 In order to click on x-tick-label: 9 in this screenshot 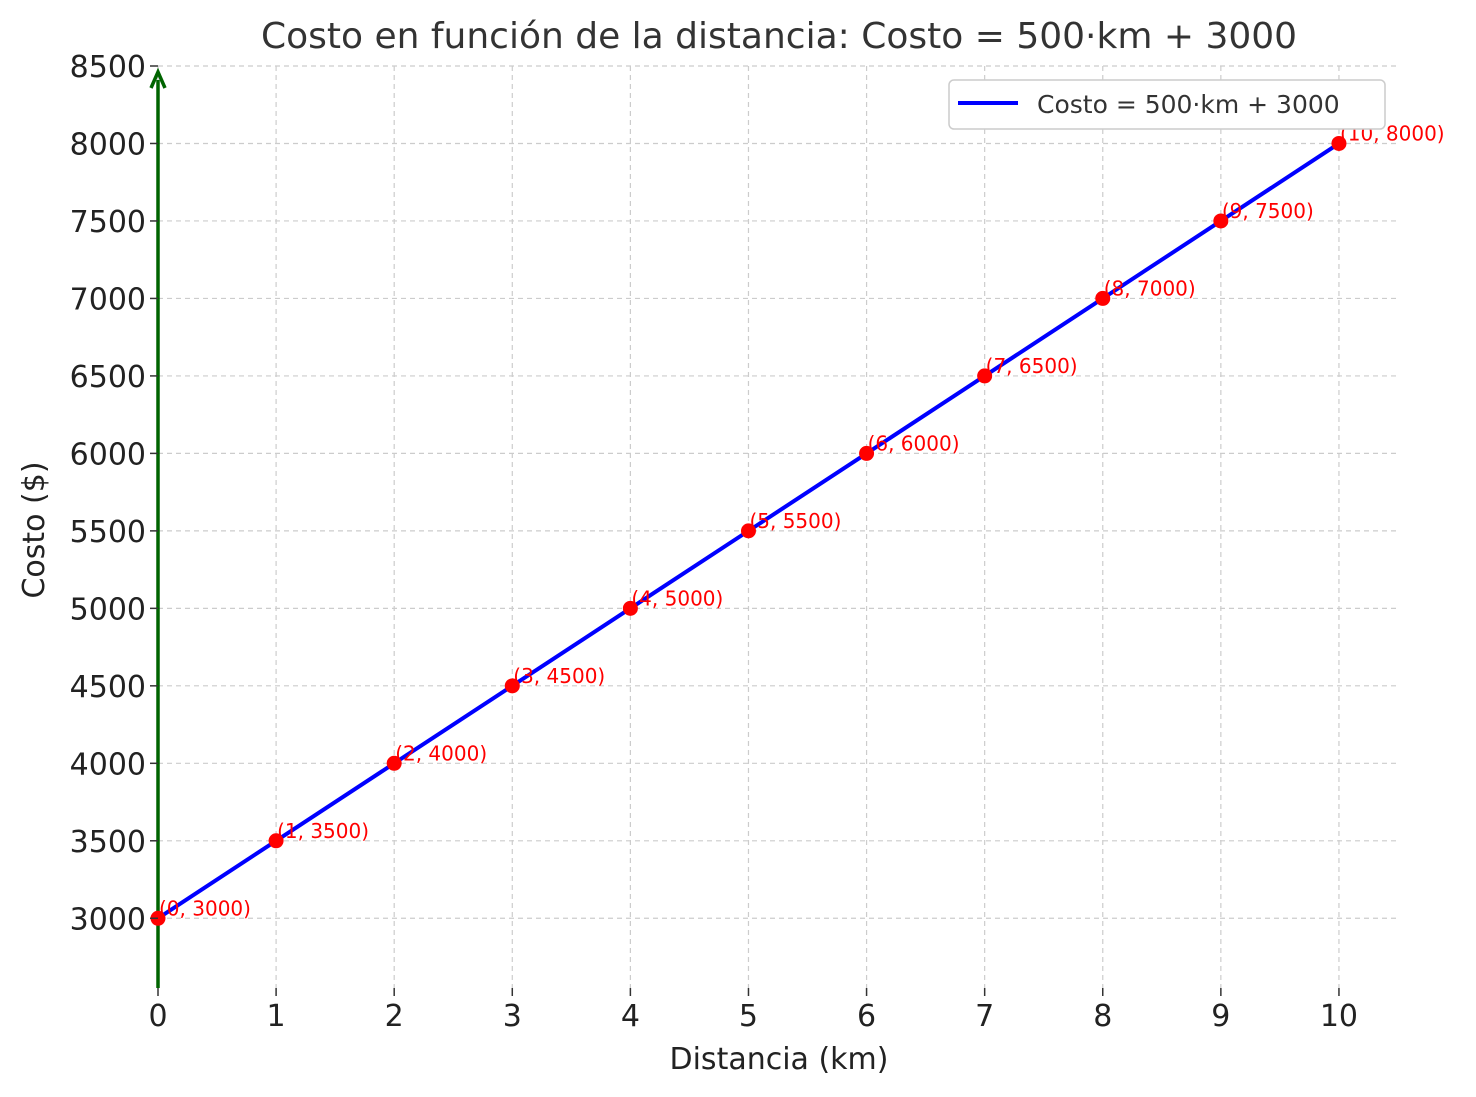, I will do `click(1220, 1016)`.